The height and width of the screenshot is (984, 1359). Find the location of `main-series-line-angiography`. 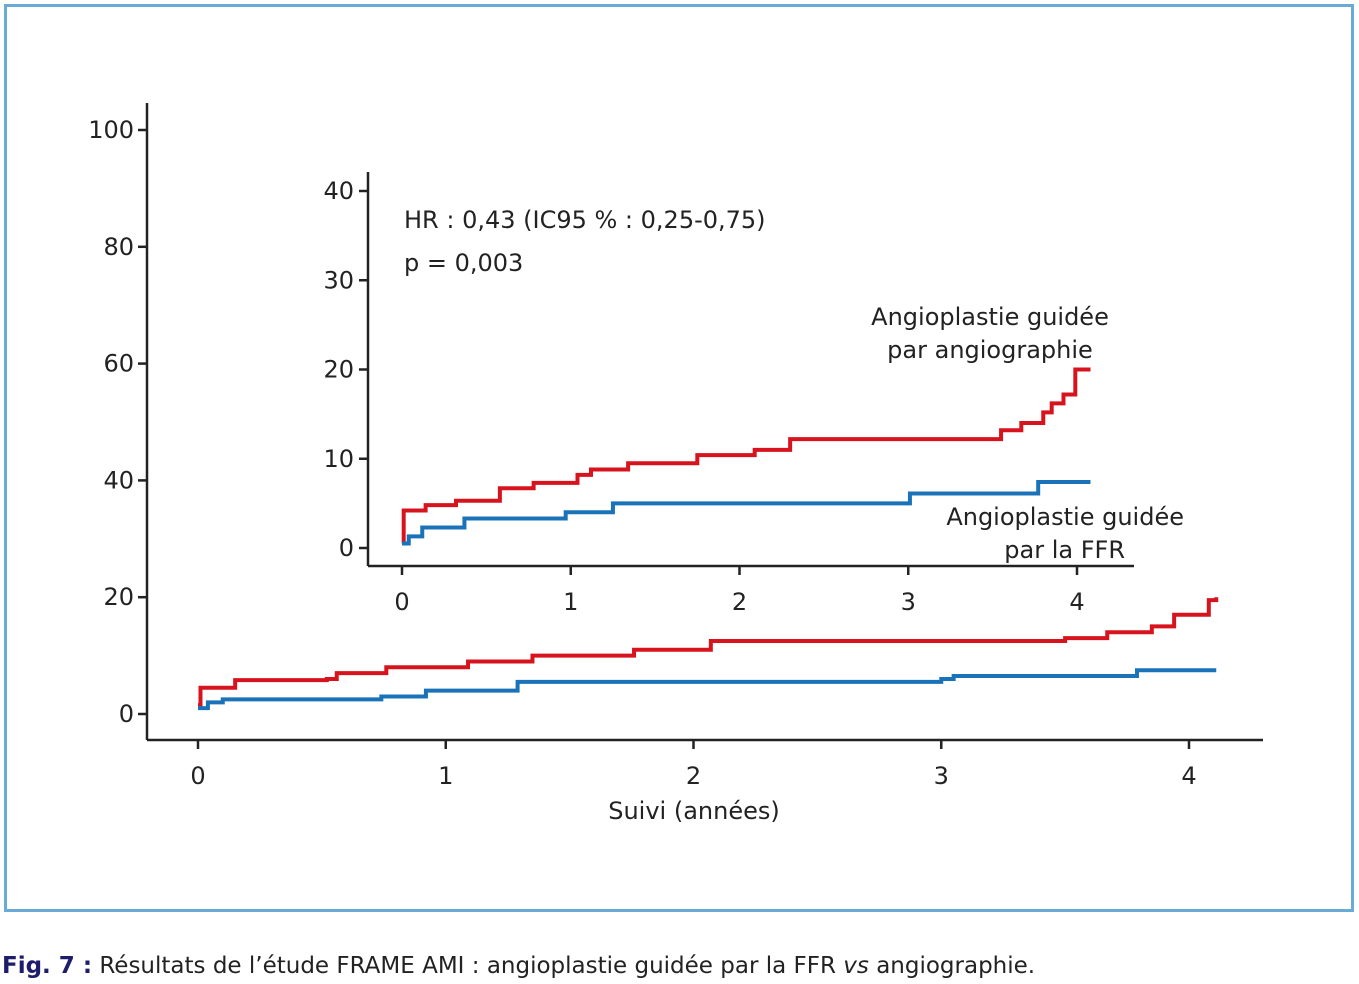

main-series-line-angiography is located at coordinates (708, 652).